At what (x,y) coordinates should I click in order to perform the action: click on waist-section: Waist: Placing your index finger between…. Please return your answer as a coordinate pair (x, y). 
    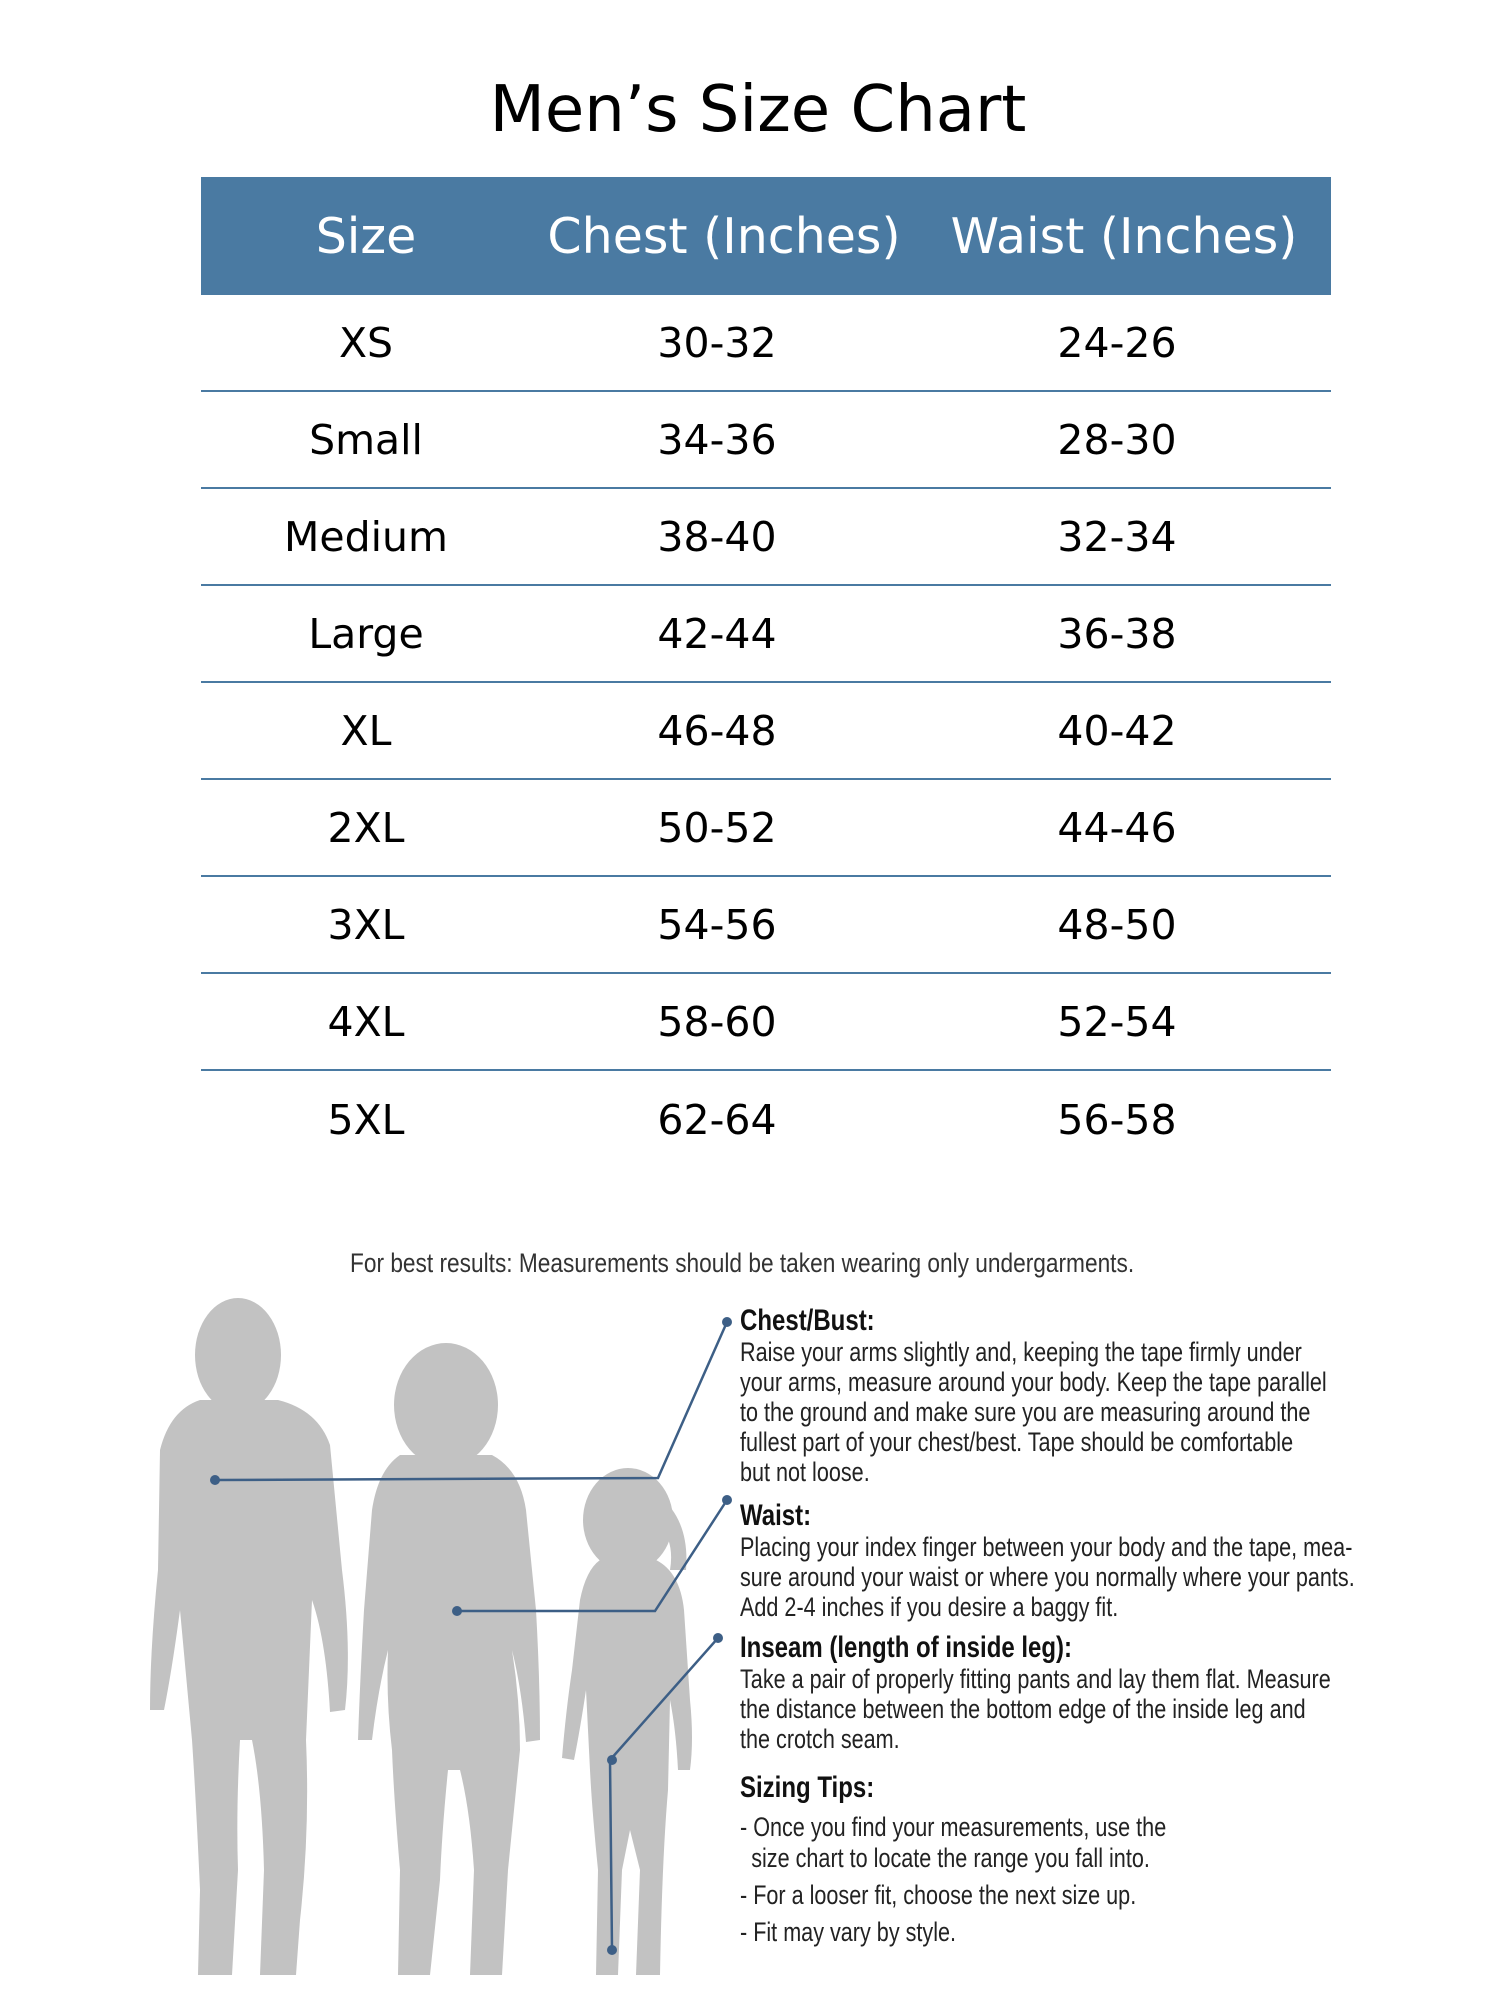
    Looking at the image, I should click on (1047, 1565).